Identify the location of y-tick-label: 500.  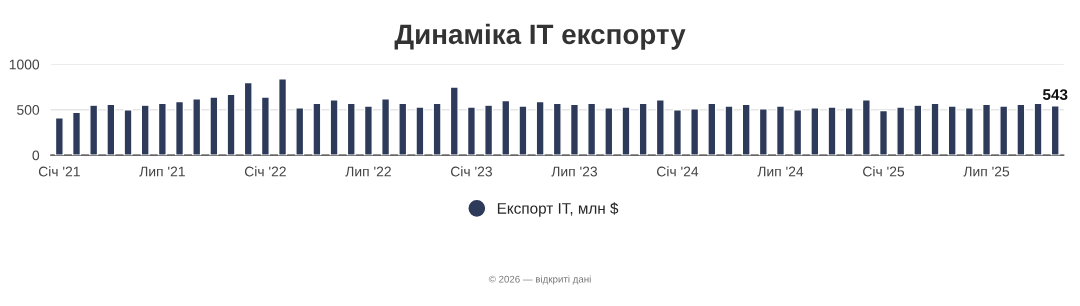
(28, 110).